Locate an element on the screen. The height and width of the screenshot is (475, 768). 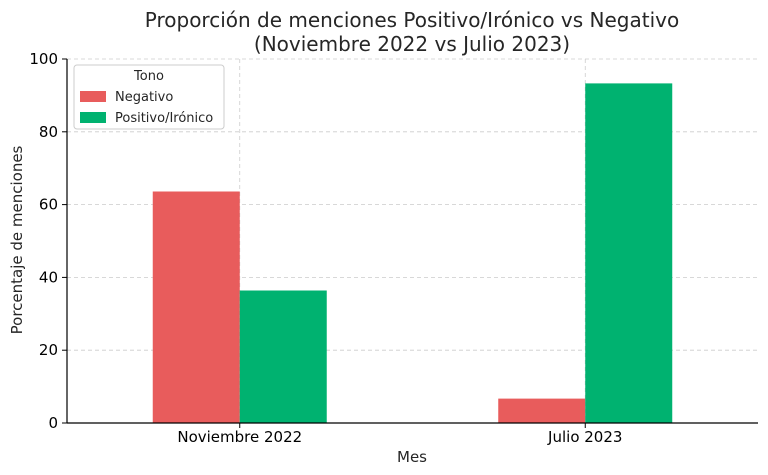
y-tick-label: 0 is located at coordinates (53, 423).